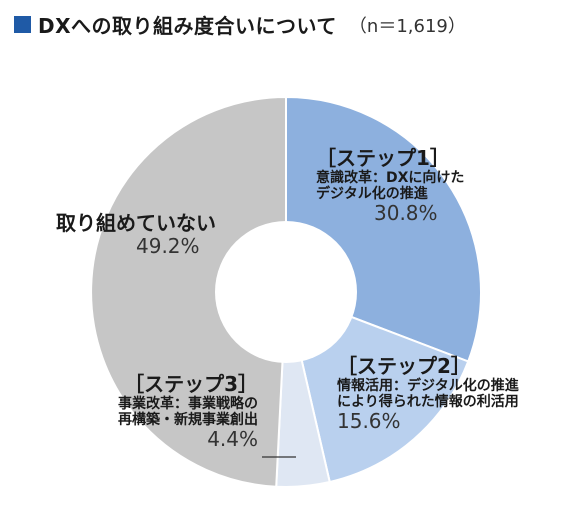  Describe the element at coordinates (286, 292) in the screenshot. I see `donut-hole` at that location.